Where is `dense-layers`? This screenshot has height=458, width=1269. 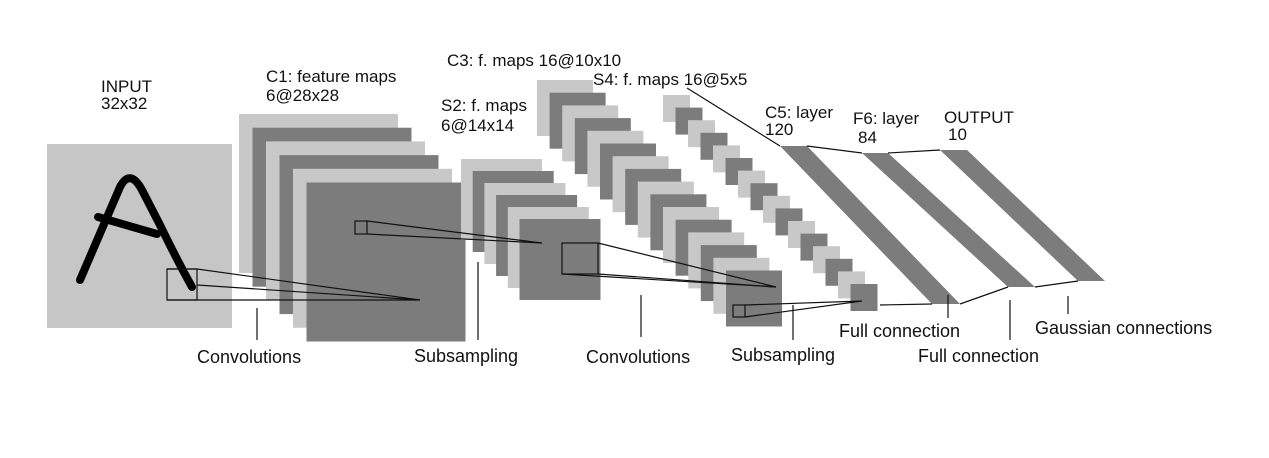 dense-layers is located at coordinates (942, 225).